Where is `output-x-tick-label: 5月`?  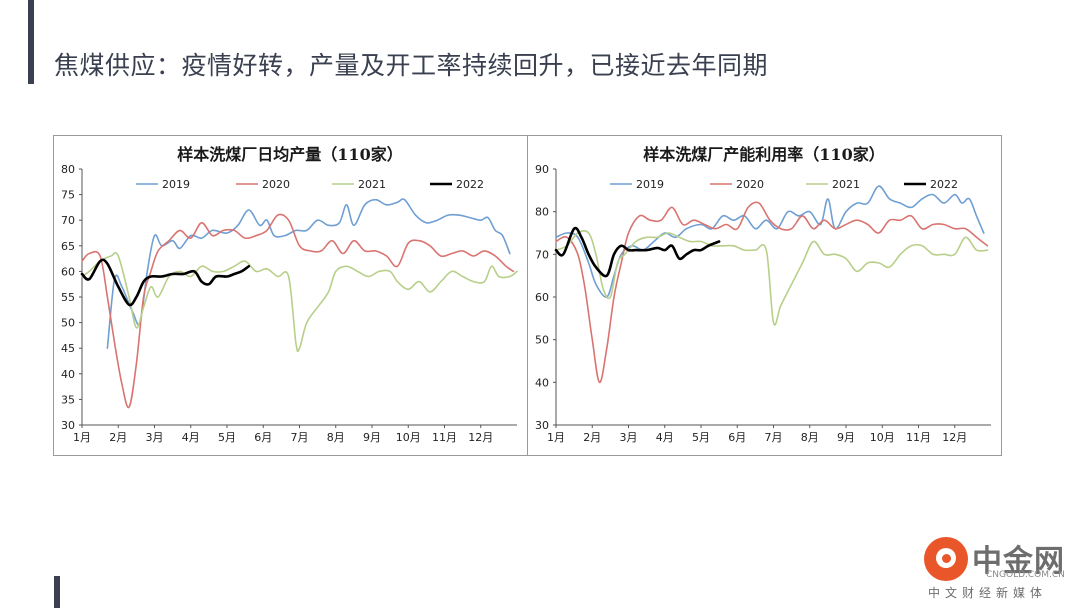 output-x-tick-label: 5月 is located at coordinates (227, 437).